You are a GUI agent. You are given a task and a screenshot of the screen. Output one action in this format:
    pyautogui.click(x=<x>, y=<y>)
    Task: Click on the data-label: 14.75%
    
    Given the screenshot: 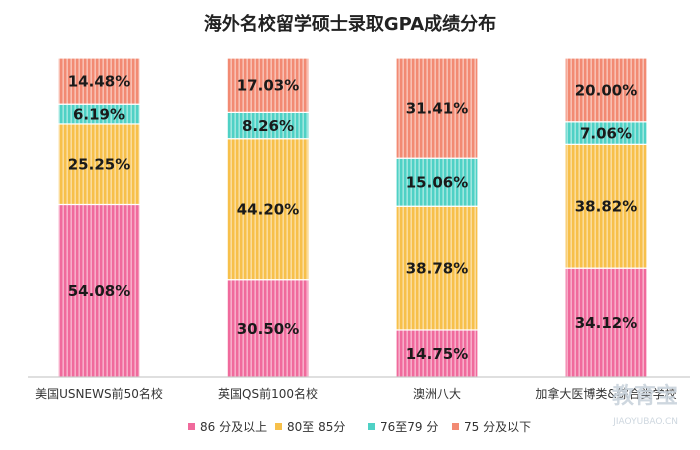 What is the action you would take?
    pyautogui.click(x=437, y=354)
    